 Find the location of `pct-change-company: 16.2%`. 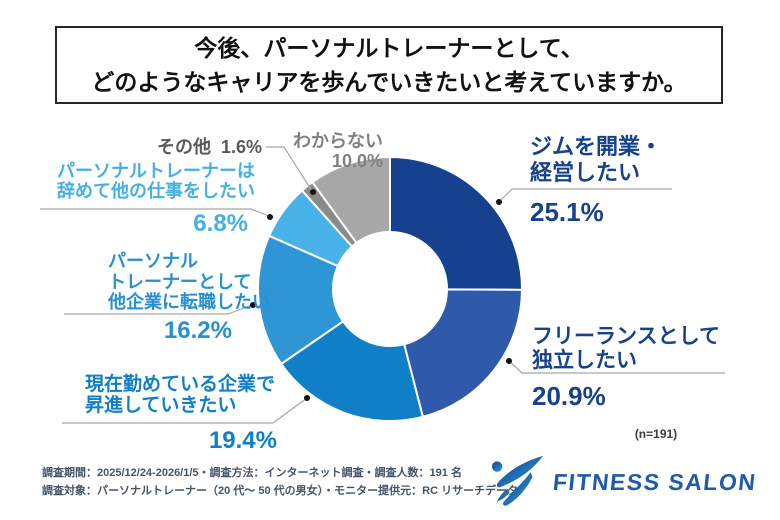

pct-change-company: 16.2% is located at coordinates (197, 330).